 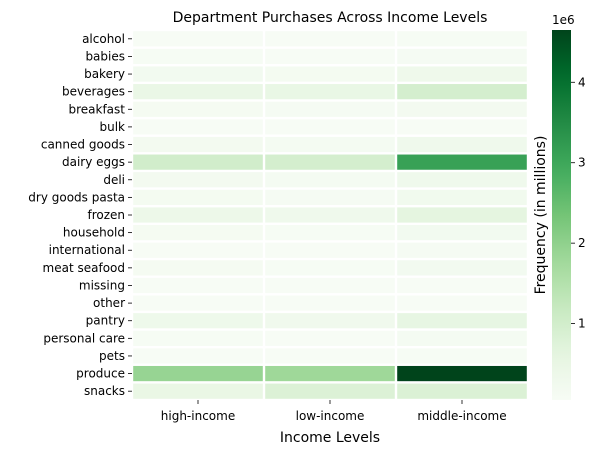 I want to click on heatmap-cell-breakfast-middle-income, so click(x=462, y=109).